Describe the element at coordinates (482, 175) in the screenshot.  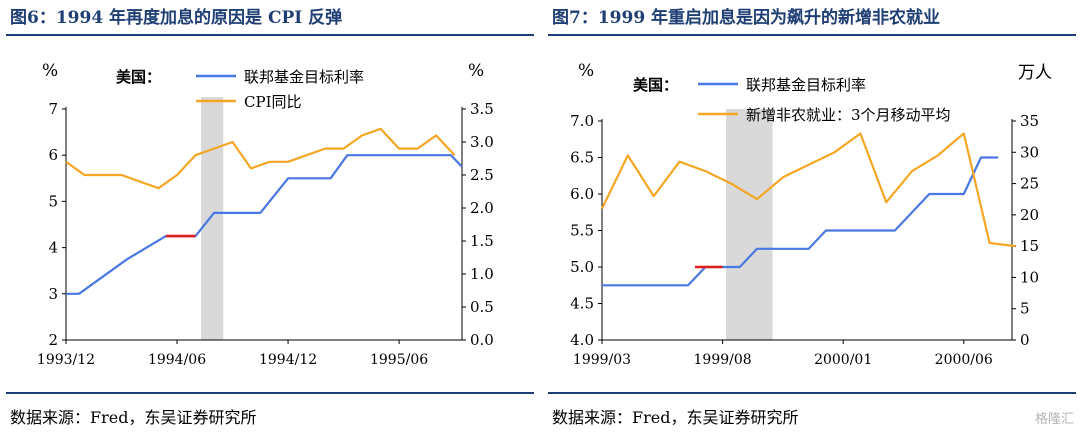
I see `right-tick-label: 2.5` at that location.